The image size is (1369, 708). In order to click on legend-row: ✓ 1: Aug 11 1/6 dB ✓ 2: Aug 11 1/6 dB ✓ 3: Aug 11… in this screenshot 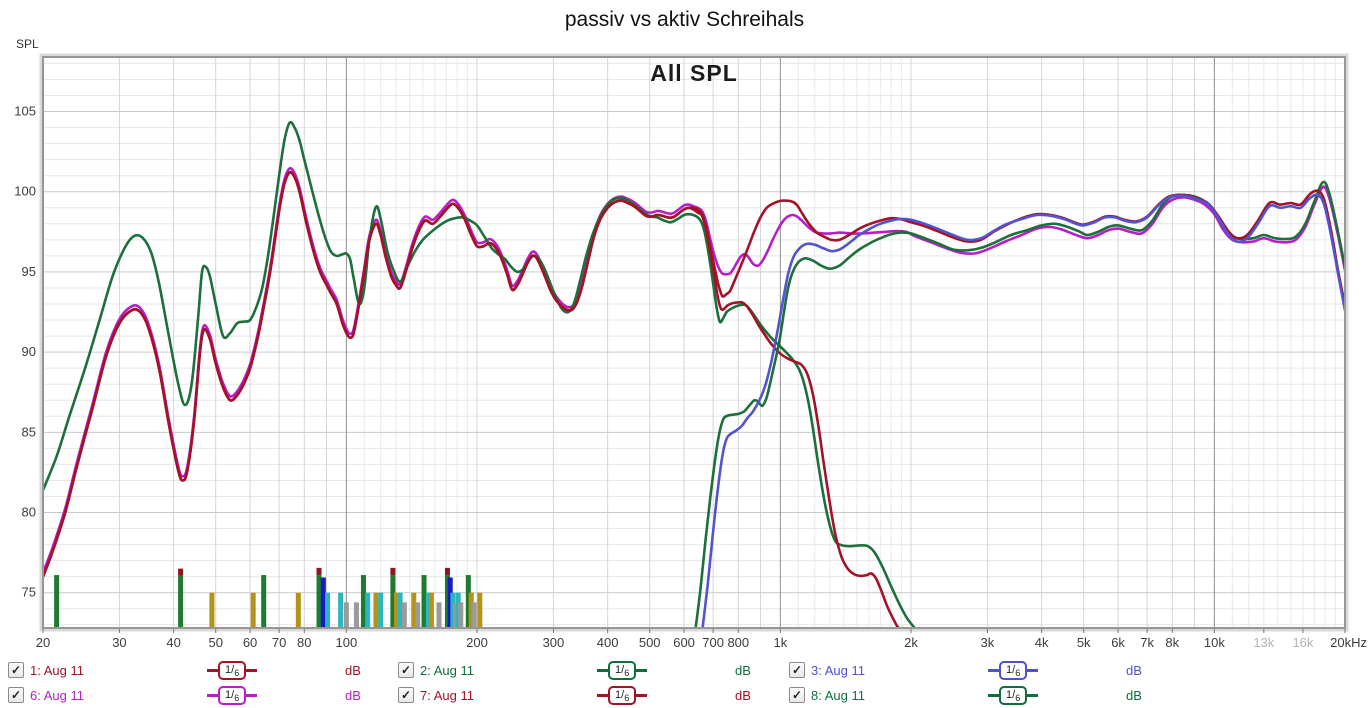, I will do `click(684, 670)`.